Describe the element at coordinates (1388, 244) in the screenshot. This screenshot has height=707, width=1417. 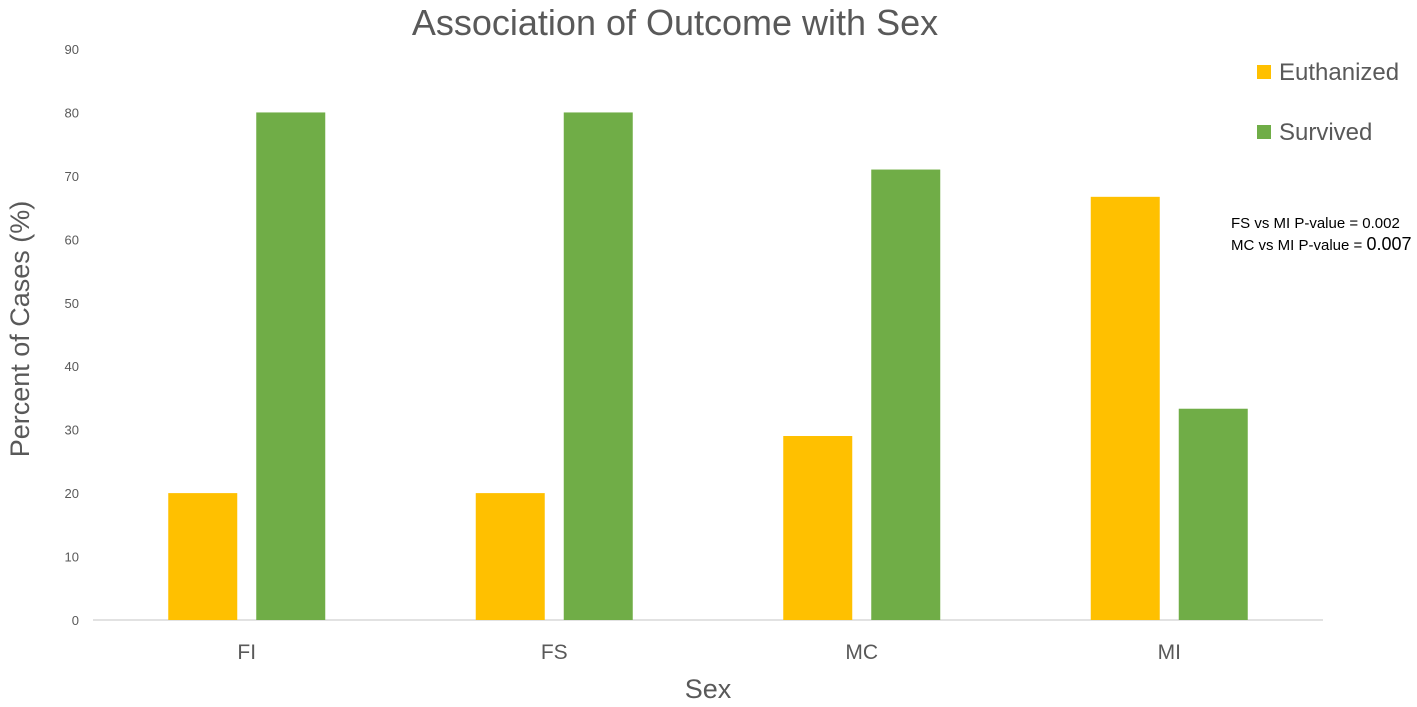
I see `annotation-value: 0.007` at that location.